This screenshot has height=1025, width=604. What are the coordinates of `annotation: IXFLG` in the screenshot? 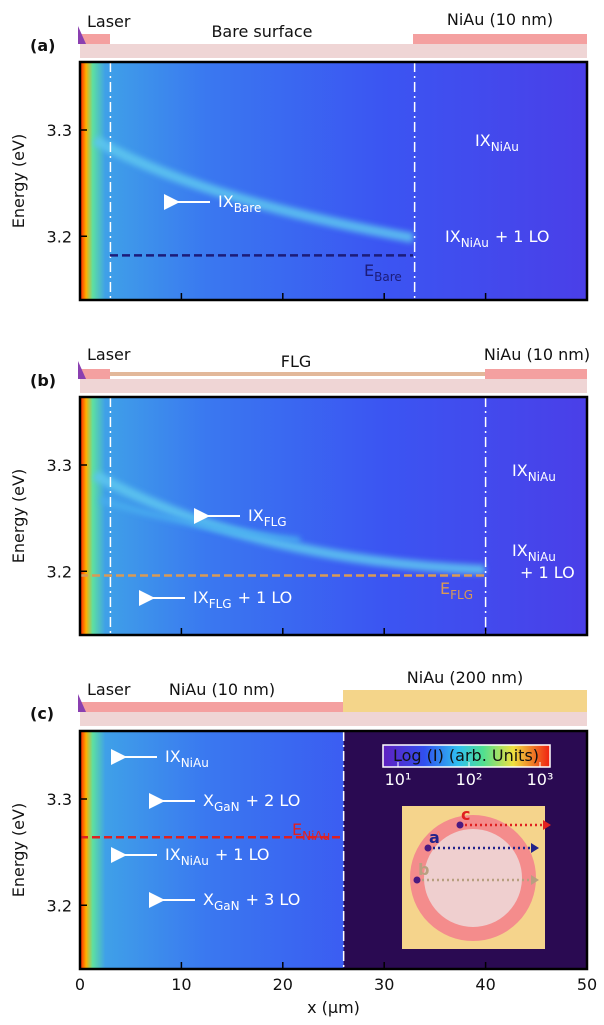 It's located at (267, 517).